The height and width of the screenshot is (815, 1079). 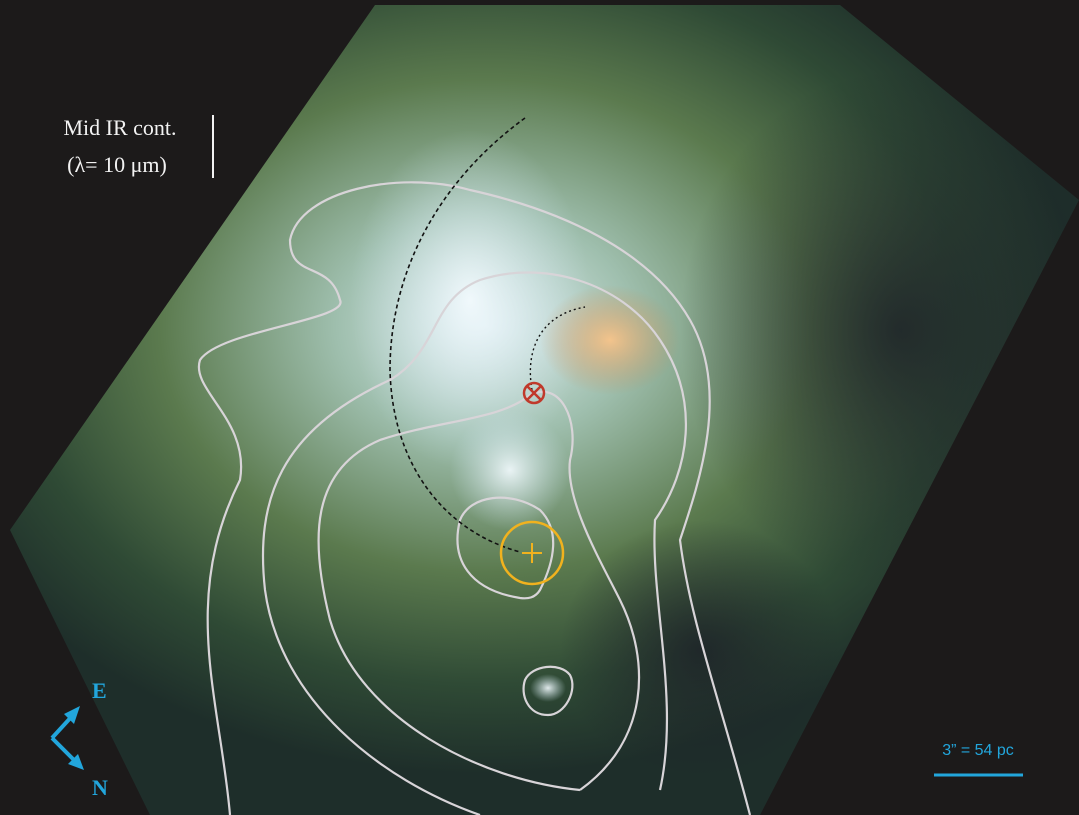 I want to click on source-marker, so click(x=532, y=553).